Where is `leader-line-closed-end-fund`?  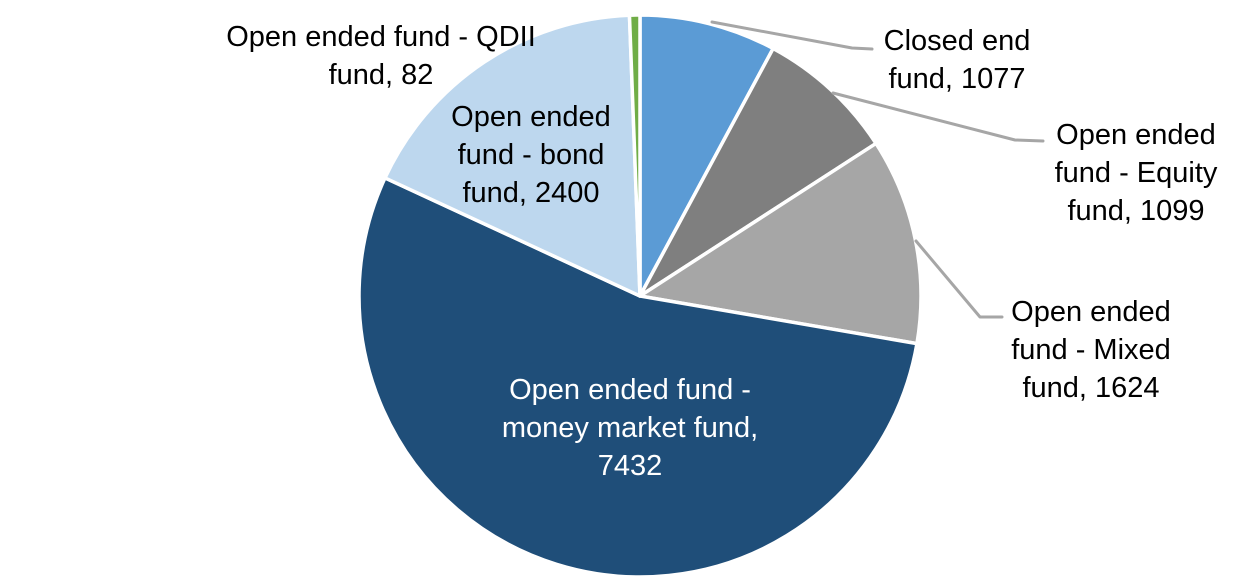 leader-line-closed-end-fund is located at coordinates (792, 35).